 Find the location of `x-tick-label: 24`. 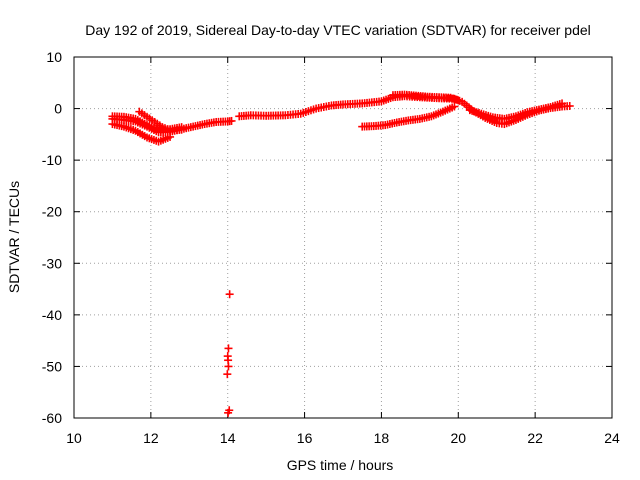

x-tick-label: 24 is located at coordinates (612, 438).